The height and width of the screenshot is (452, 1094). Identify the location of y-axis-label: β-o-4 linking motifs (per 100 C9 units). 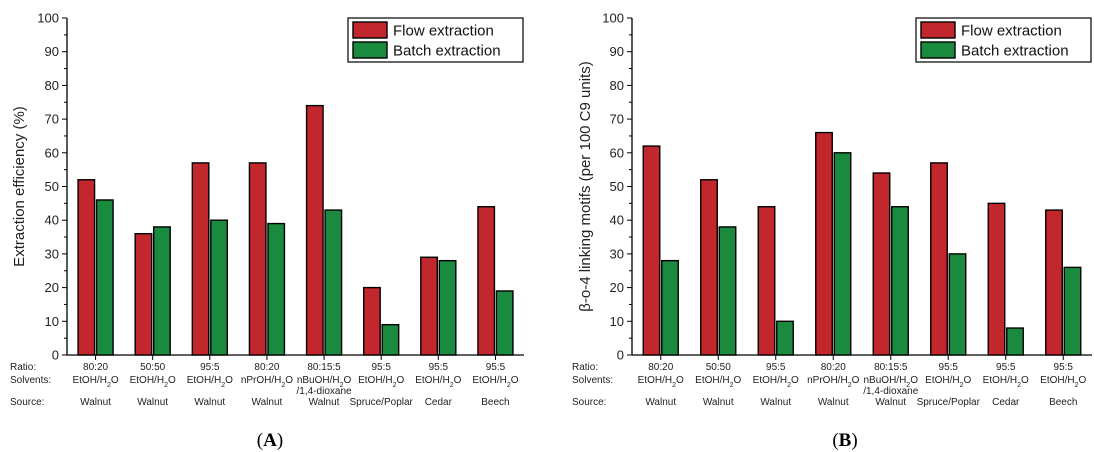
(585, 186).